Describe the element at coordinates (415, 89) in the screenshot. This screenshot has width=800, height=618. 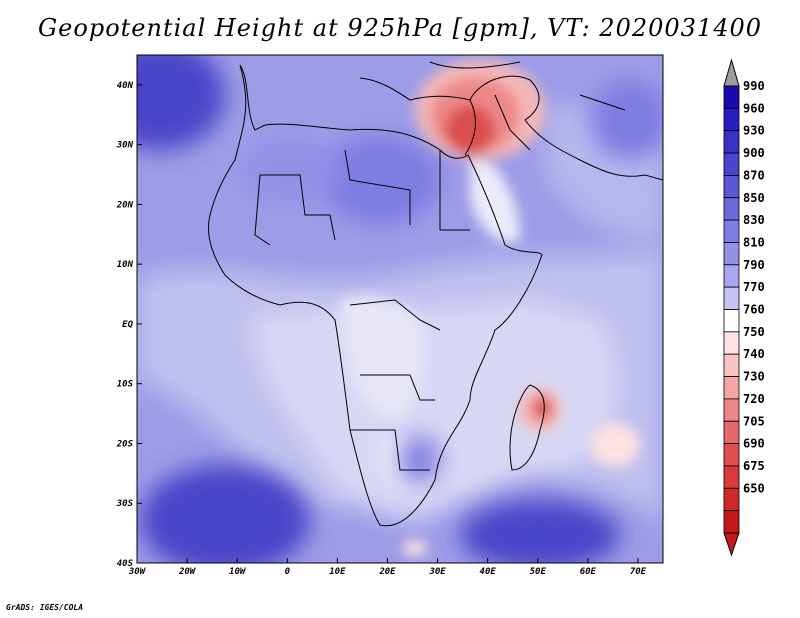
I see `mediterranean-coastline` at that location.